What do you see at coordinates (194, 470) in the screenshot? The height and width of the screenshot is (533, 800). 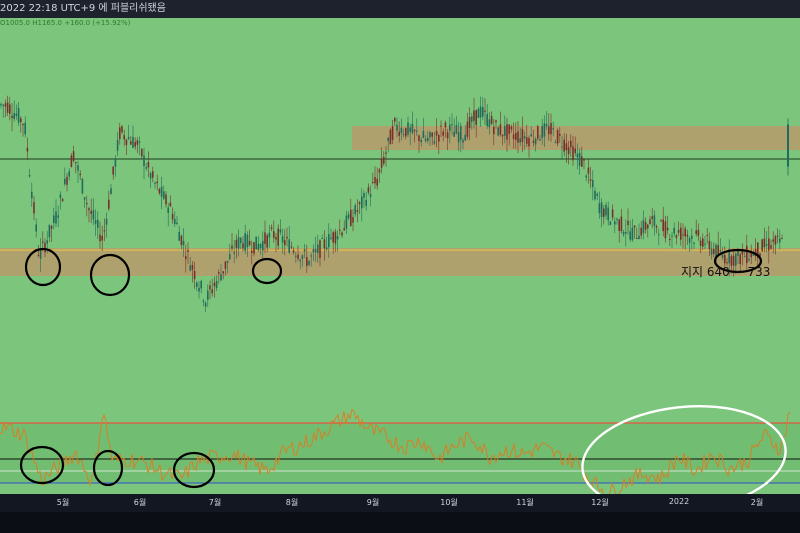 I see `rsi-low-circle` at bounding box center [194, 470].